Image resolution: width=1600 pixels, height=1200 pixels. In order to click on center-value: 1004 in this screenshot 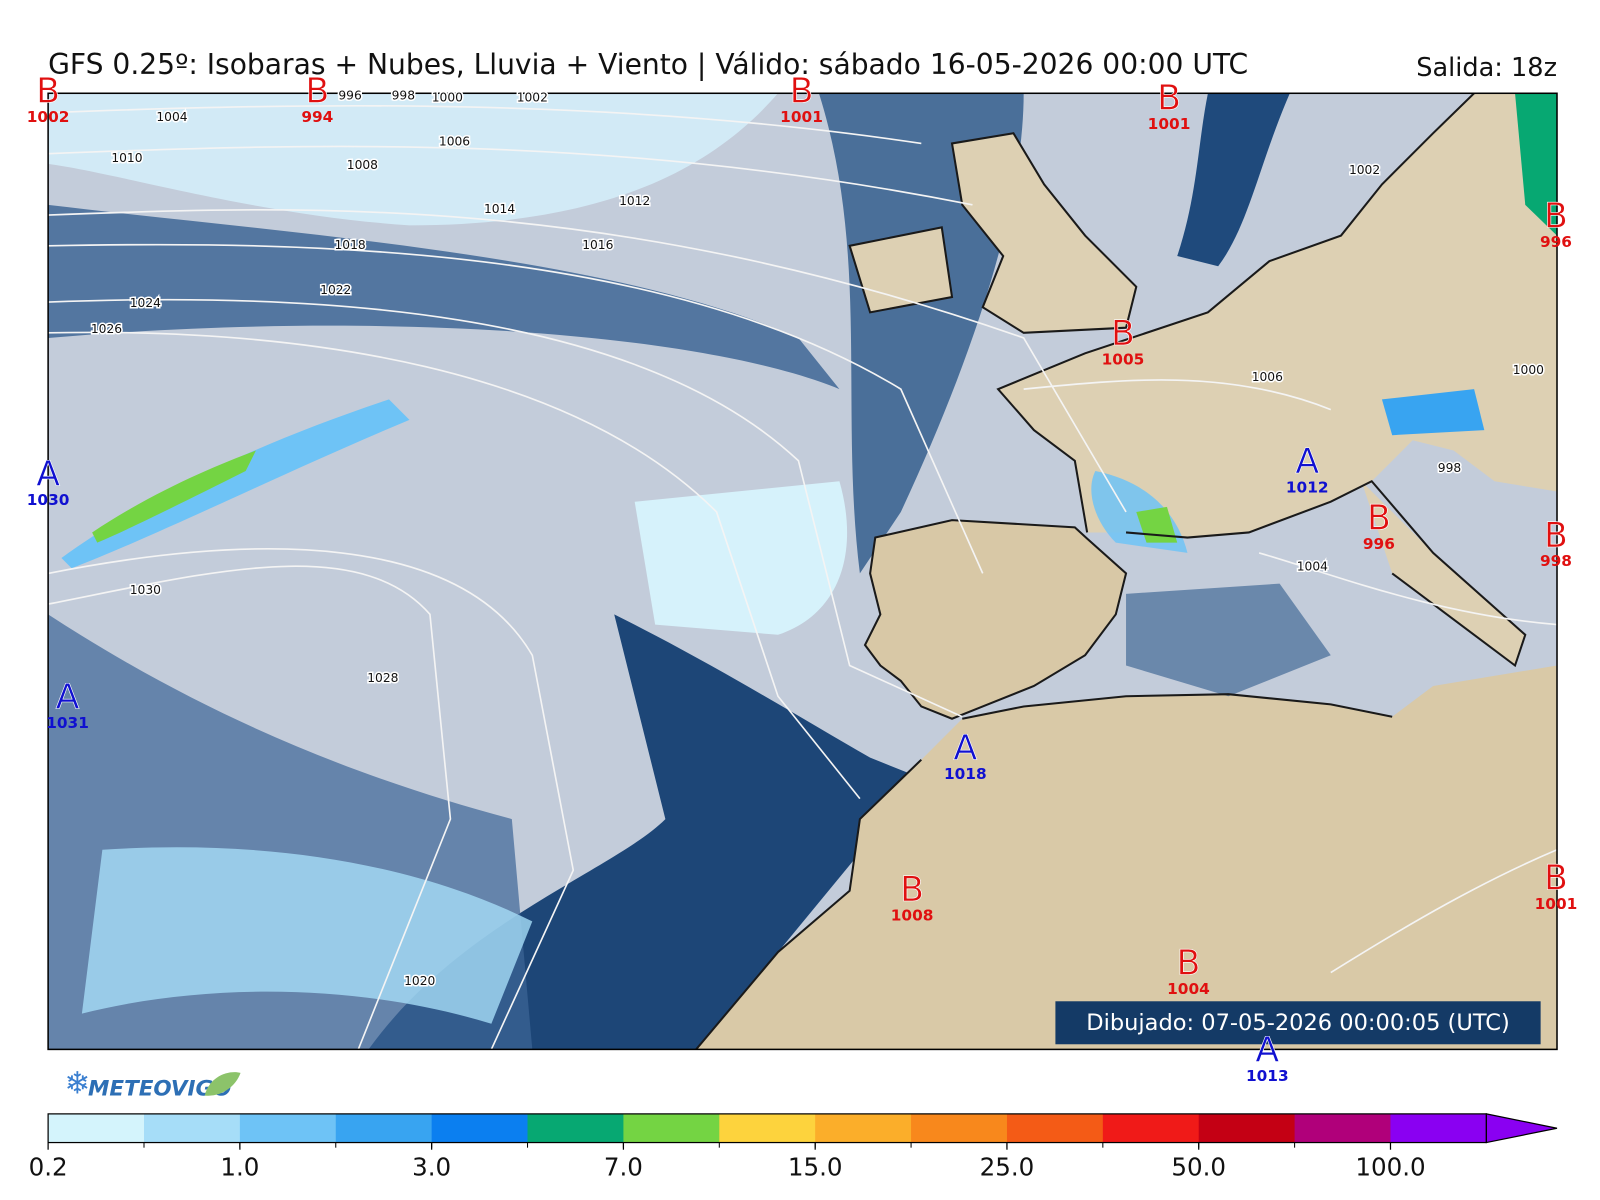, I will do `click(1188, 989)`.